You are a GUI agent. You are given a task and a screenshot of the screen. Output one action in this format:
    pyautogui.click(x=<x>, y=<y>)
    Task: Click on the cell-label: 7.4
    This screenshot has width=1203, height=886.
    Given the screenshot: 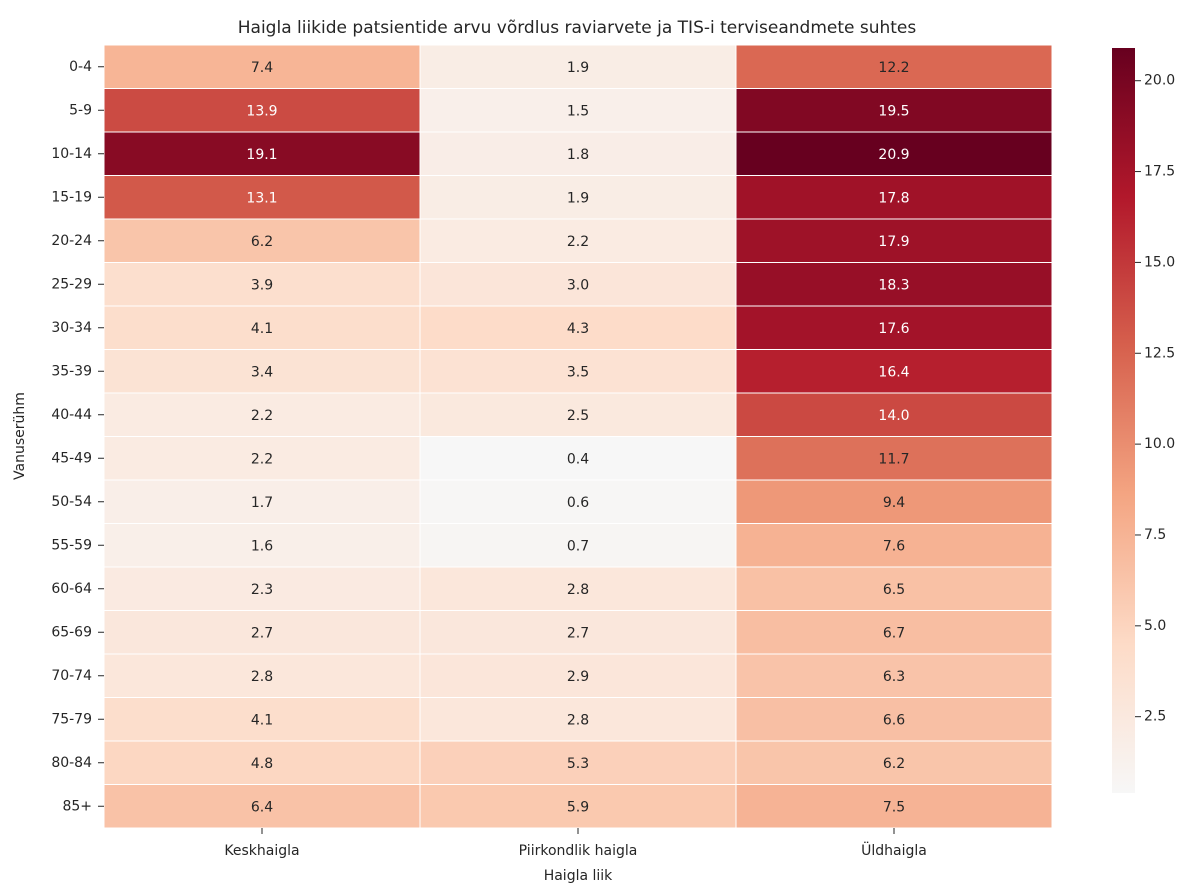 What is the action you would take?
    pyautogui.click(x=262, y=68)
    